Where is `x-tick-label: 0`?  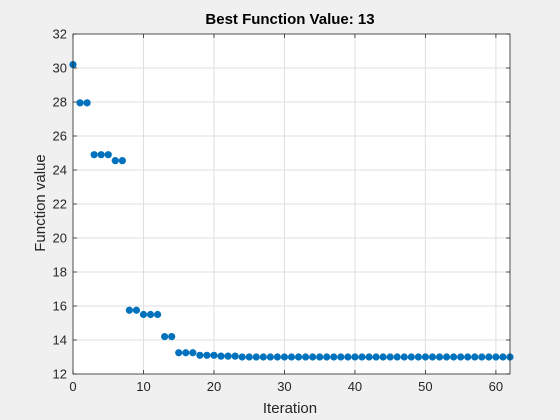
x-tick-label: 0 is located at coordinates (72, 386).